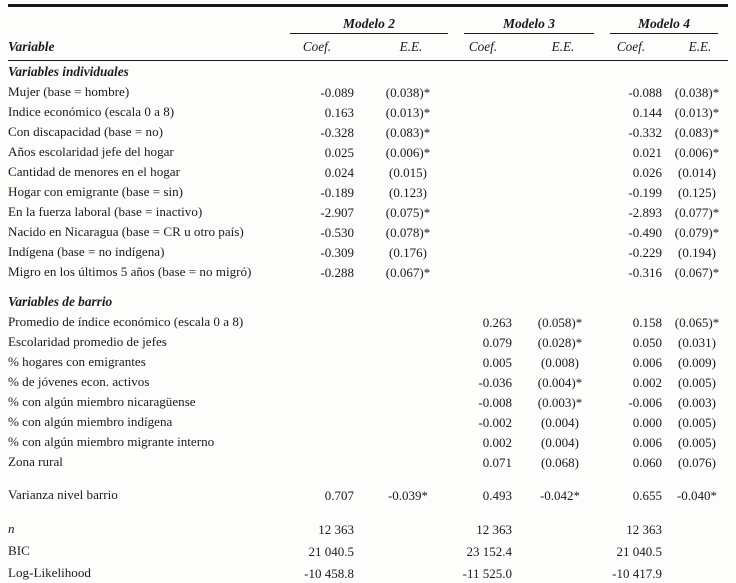 The width and height of the screenshot is (736, 583). I want to click on coef-value: 0.060, so click(647, 462).